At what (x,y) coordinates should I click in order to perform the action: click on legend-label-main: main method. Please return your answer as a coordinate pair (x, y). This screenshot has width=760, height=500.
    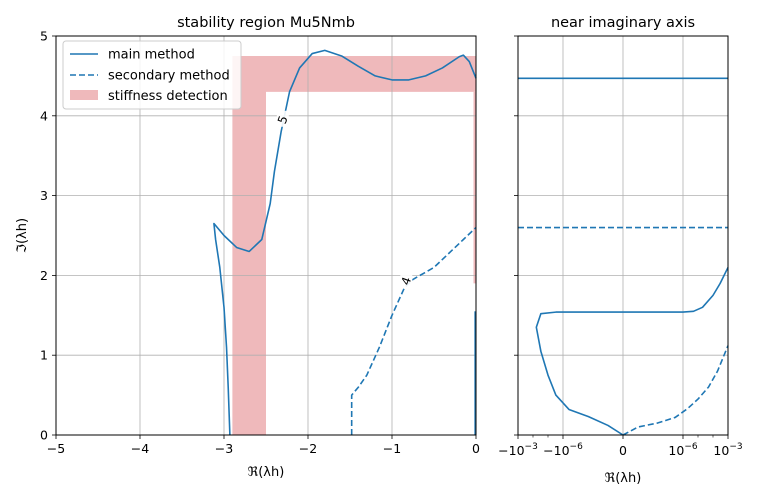
    Looking at the image, I should click on (151, 55).